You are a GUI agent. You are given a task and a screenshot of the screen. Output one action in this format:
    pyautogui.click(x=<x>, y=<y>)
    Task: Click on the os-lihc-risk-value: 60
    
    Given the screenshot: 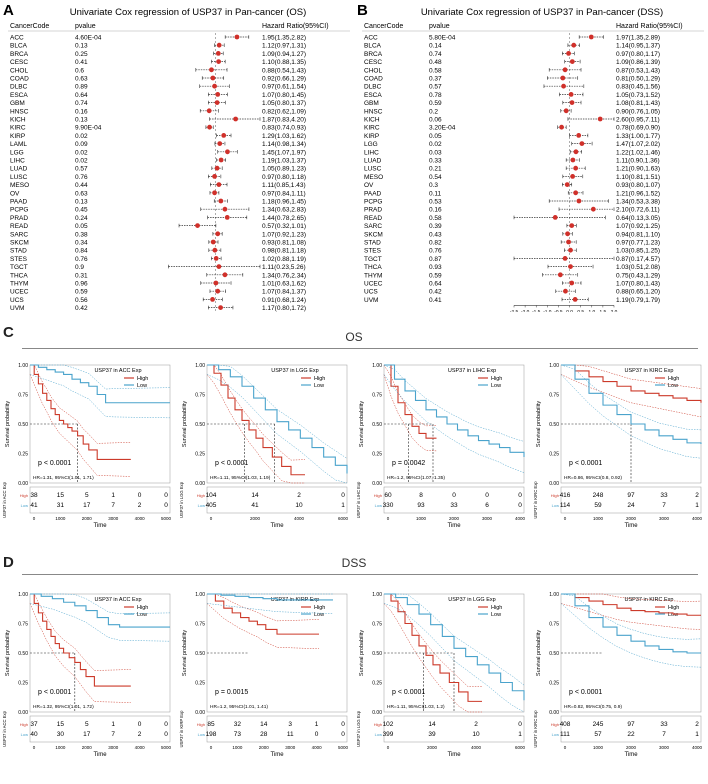 What is the action you would take?
    pyautogui.click(x=388, y=495)
    